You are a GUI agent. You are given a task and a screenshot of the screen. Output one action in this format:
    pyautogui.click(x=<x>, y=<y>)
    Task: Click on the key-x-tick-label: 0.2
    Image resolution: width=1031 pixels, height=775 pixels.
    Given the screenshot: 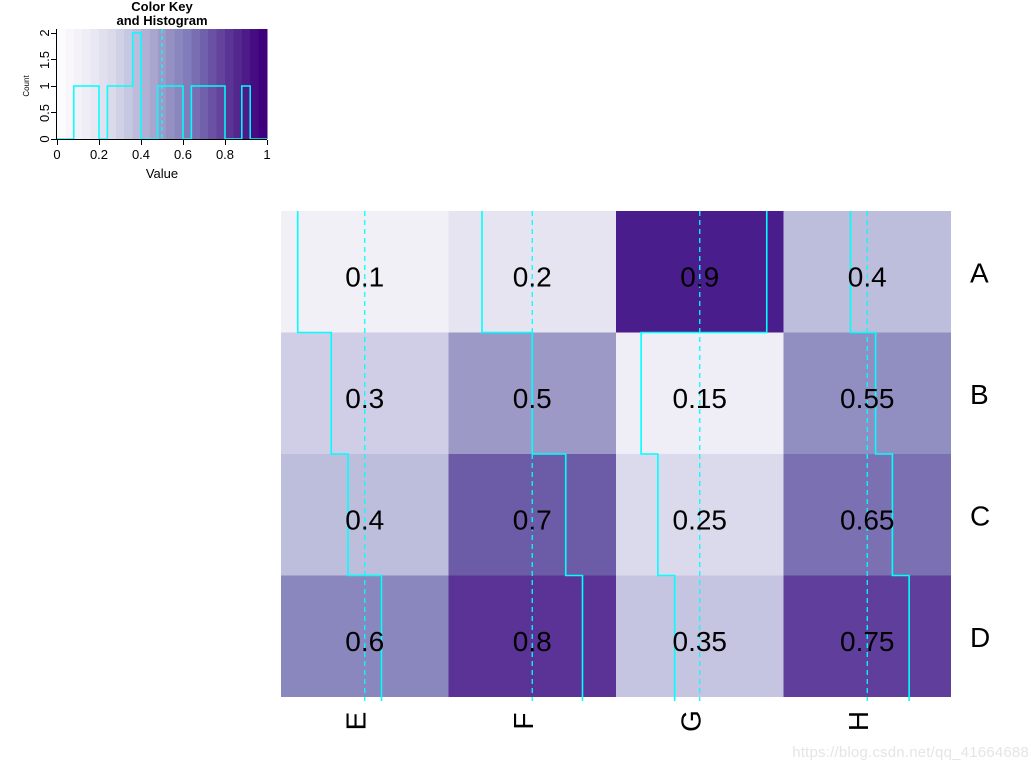 What is the action you would take?
    pyautogui.click(x=99, y=154)
    